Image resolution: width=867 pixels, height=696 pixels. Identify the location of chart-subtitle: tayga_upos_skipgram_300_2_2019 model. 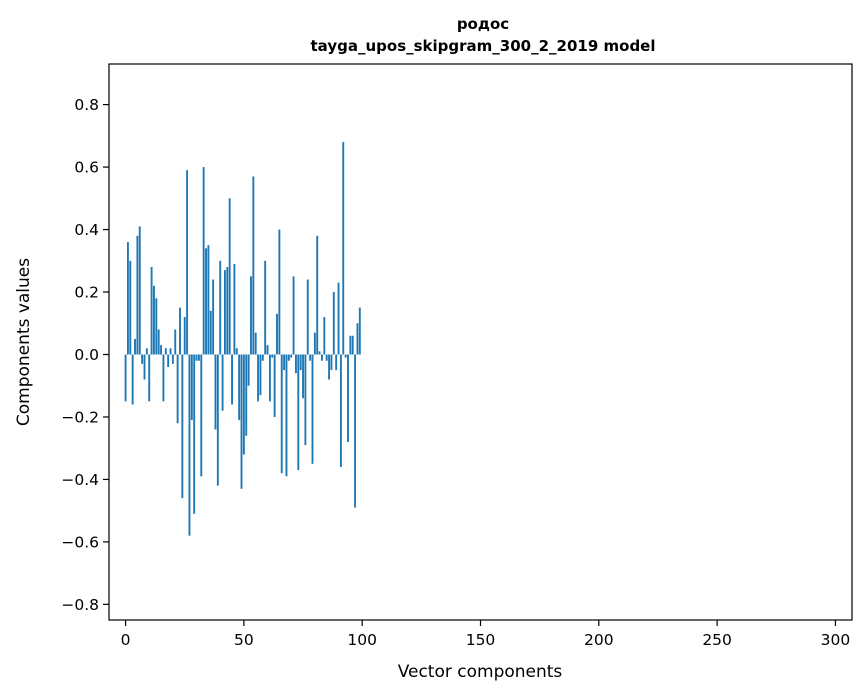
(483, 46).